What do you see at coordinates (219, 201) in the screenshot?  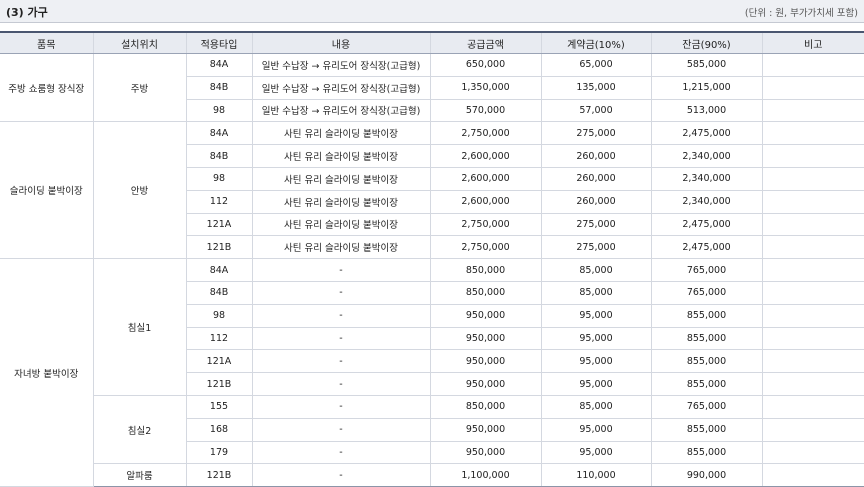 I see `type-cell: 112` at bounding box center [219, 201].